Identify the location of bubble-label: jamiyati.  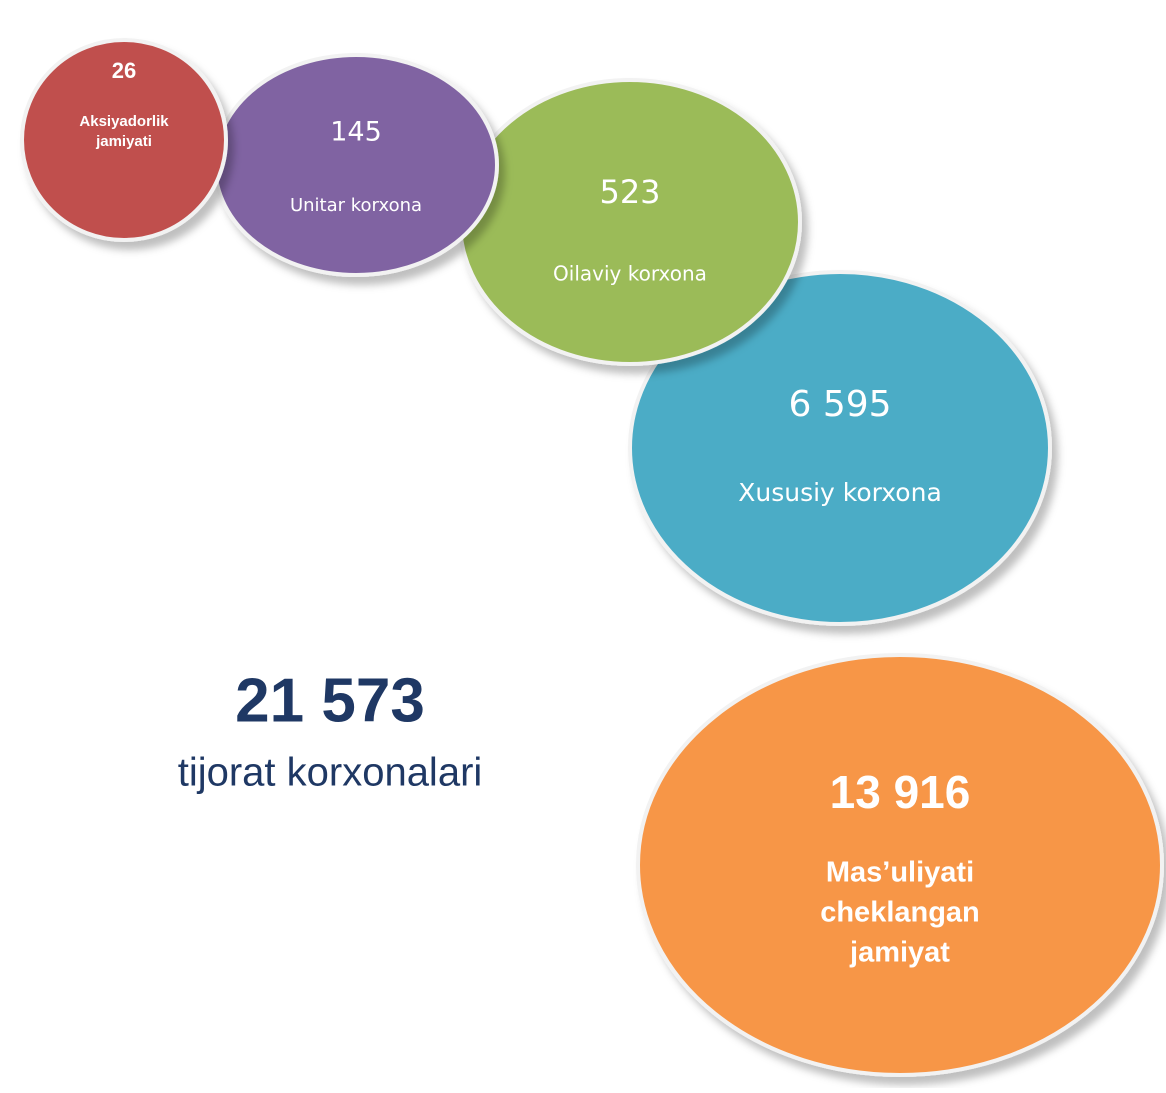
(123, 141).